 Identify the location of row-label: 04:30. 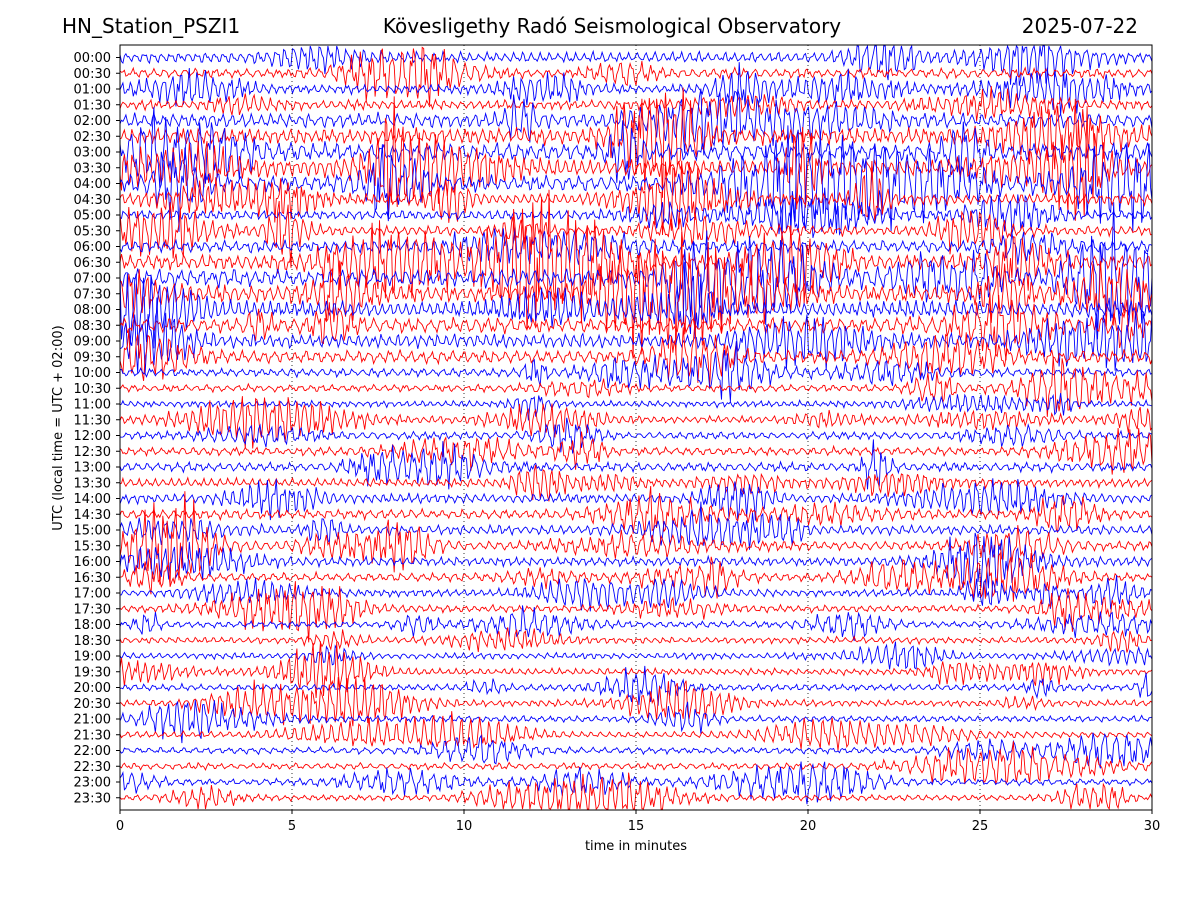
(92, 200).